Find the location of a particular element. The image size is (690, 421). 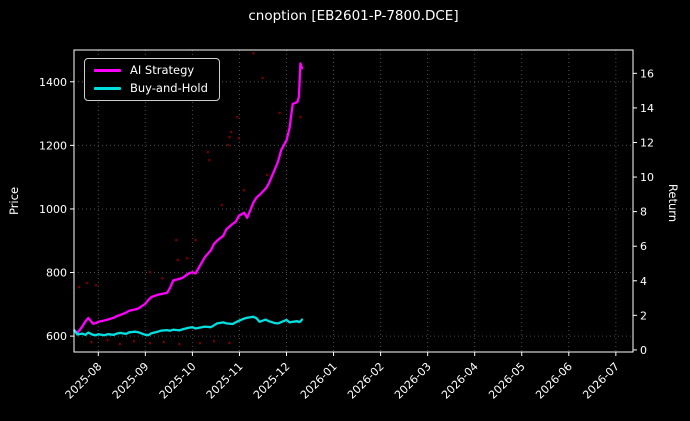

return-tick-label: 14 is located at coordinates (647, 108).